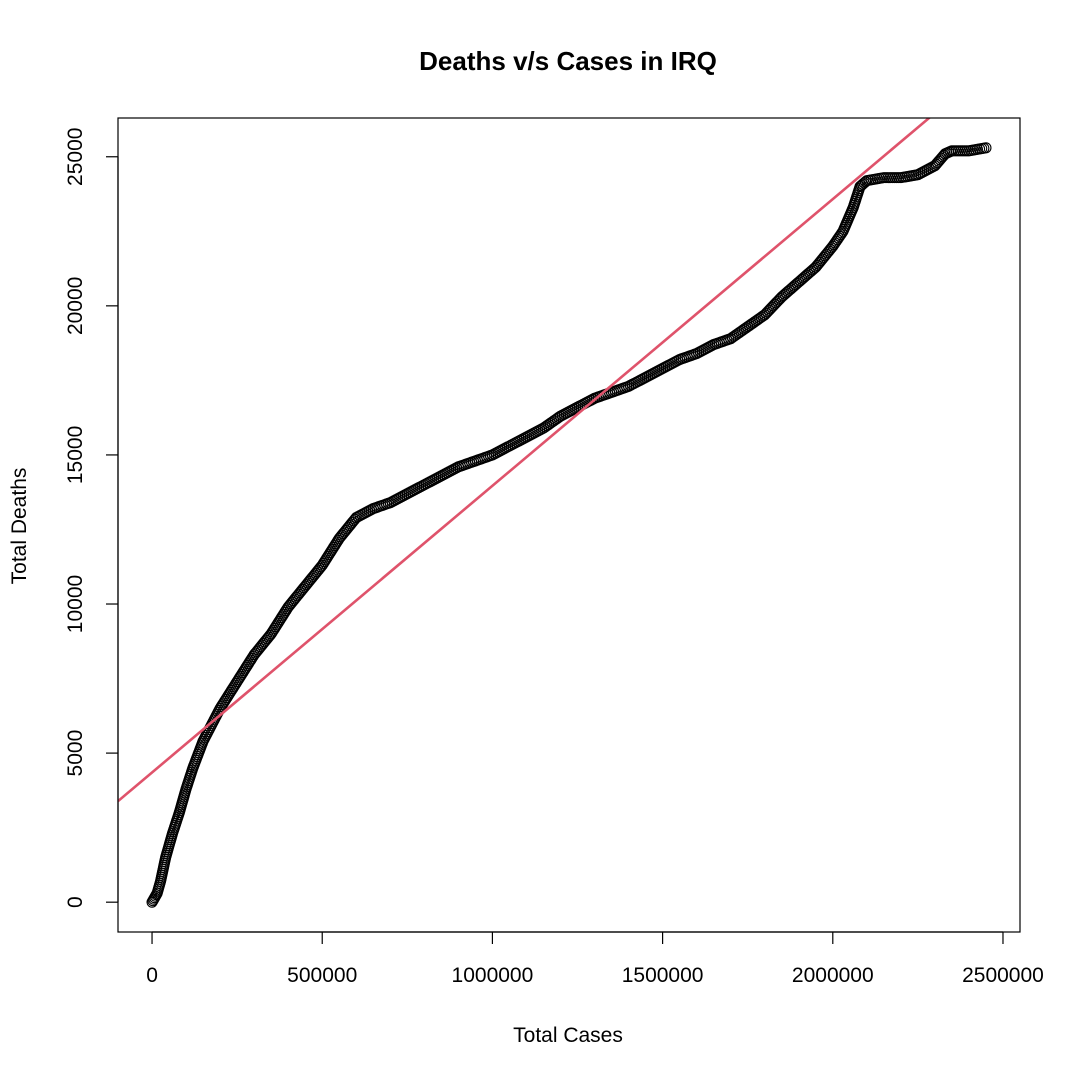 The height and width of the screenshot is (1080, 1080). I want to click on x-axis: 0 500000 1000000 1500000 2000000 2500000, so click(595, 959).